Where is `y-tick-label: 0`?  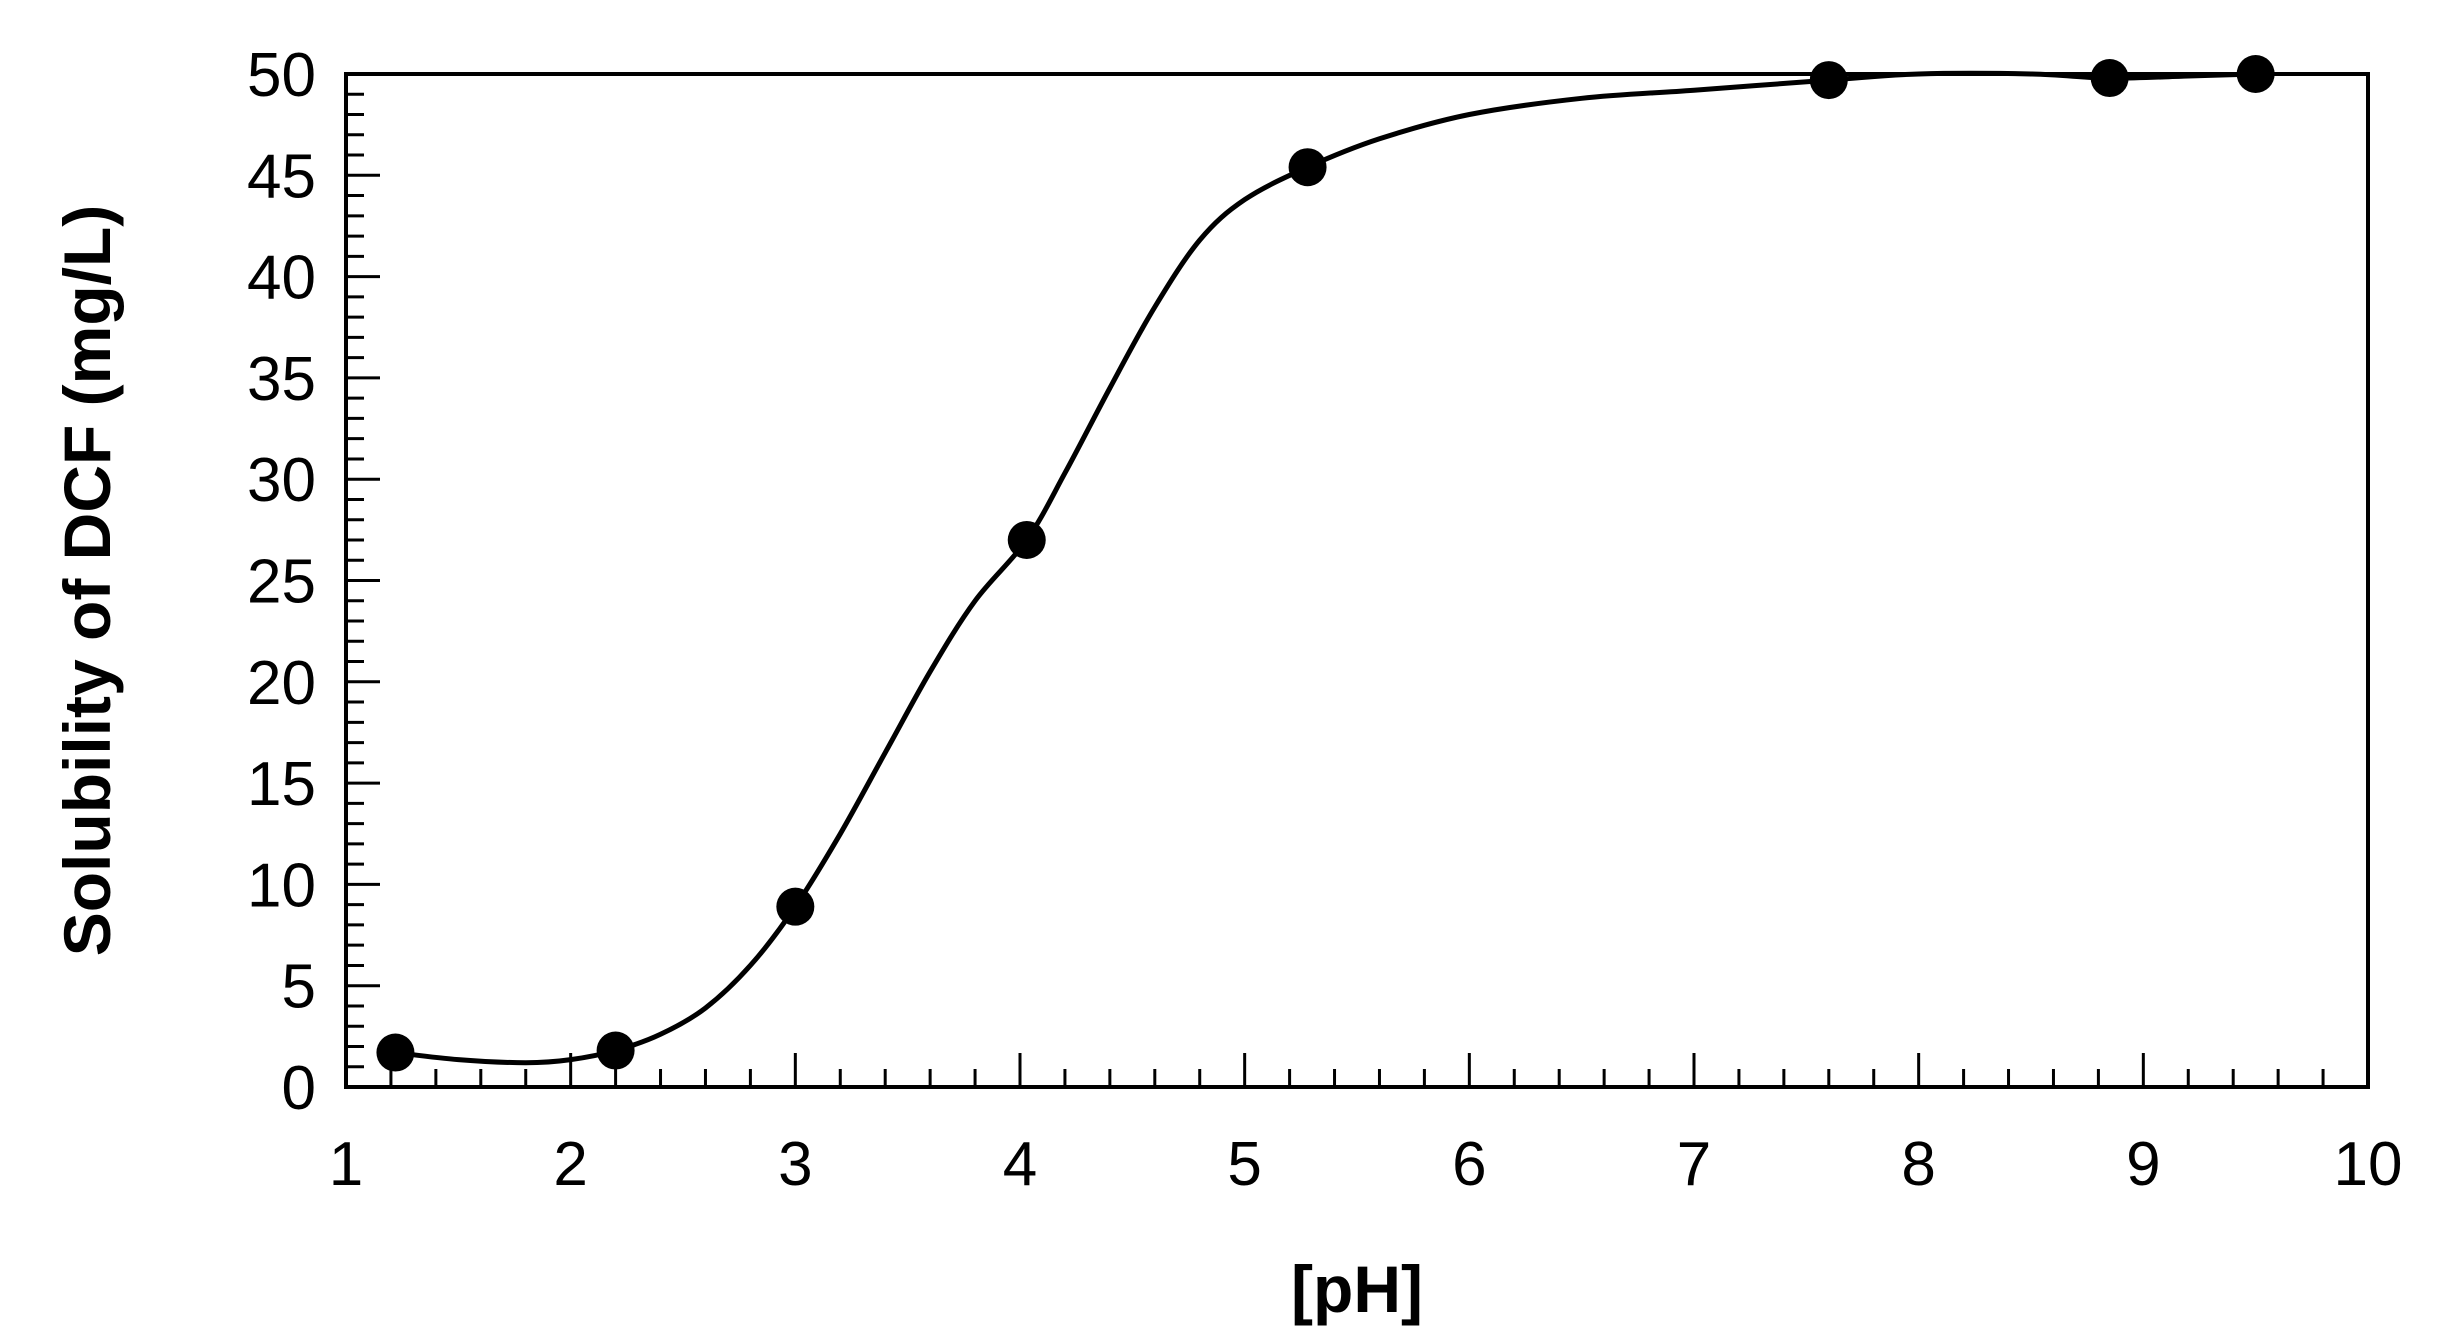 y-tick-label: 0 is located at coordinates (299, 1088).